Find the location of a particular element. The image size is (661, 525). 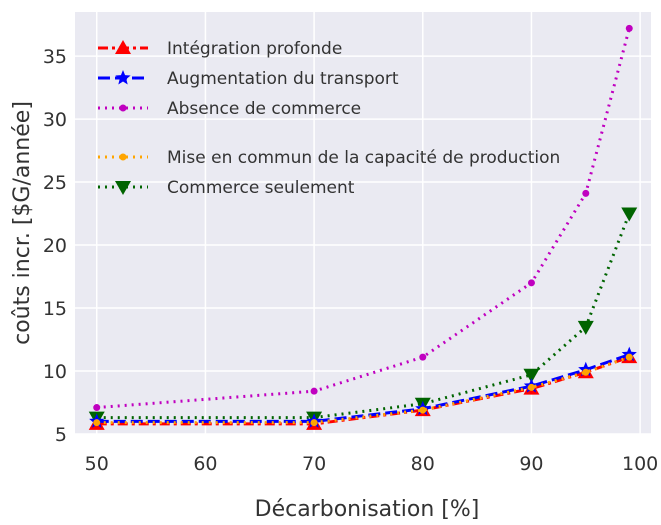

y-axis-label: coûts incr. [$G/année] is located at coordinates (22, 223).